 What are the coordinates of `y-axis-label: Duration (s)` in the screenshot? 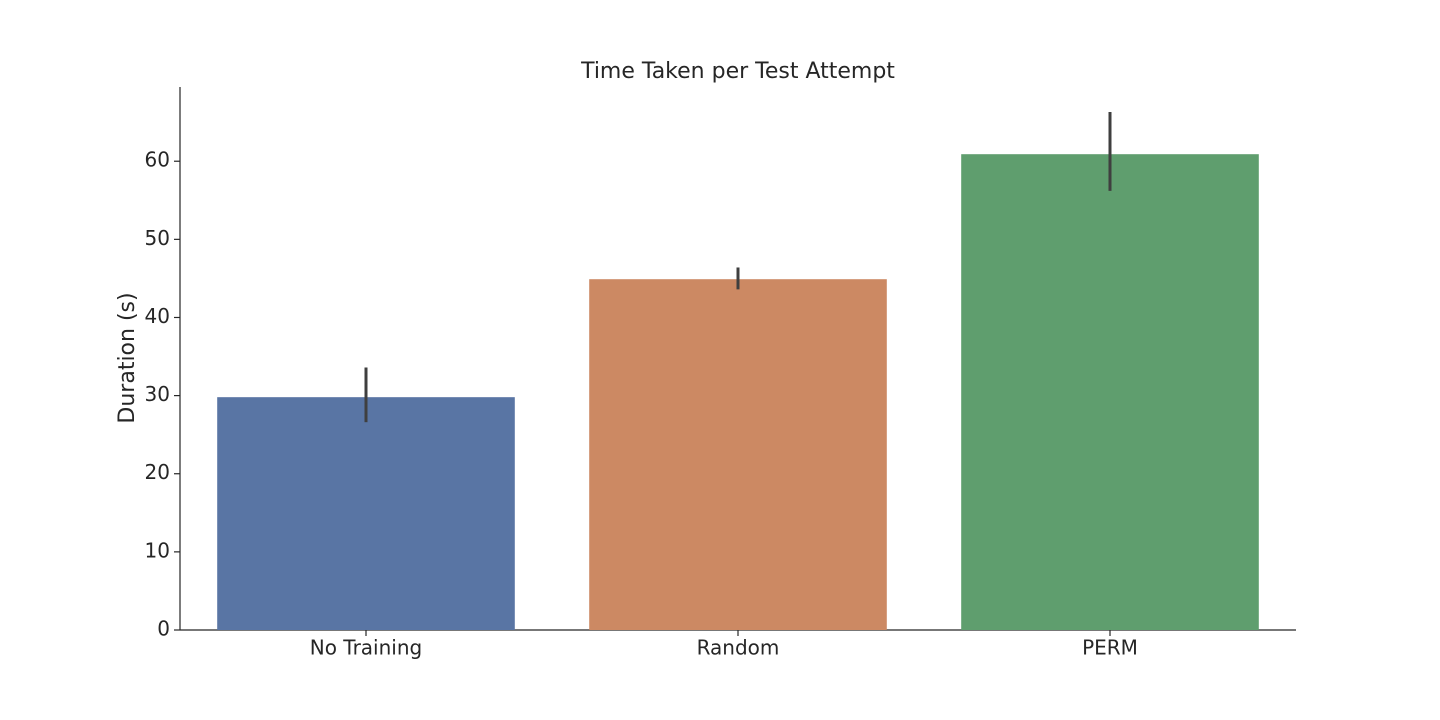 It's located at (127, 357).